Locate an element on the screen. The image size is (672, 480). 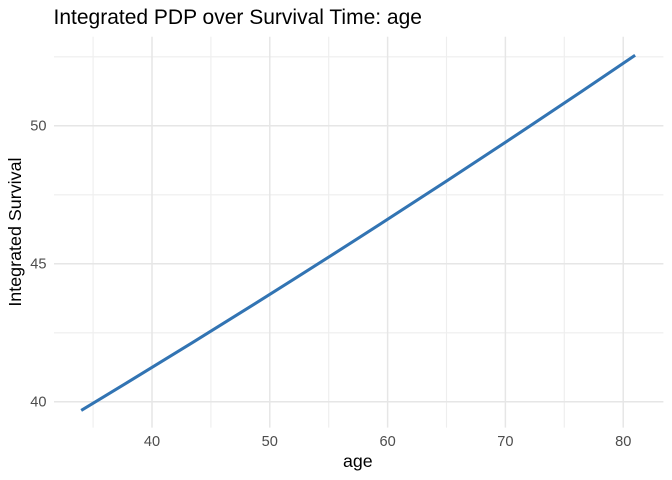
svg-text:Integrated PDP over Survival T: Integrated PDP over Survival Time: age is located at coordinates (238, 17).